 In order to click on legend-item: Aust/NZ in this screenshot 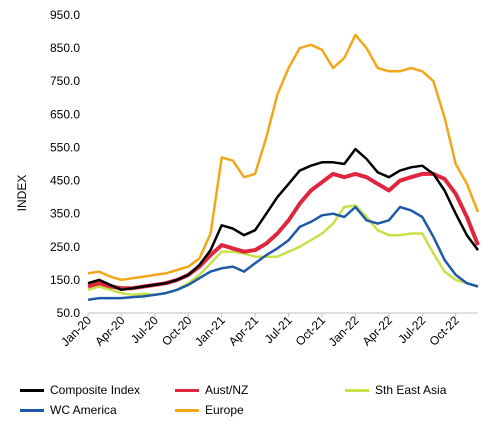, I will do `click(211, 390)`.